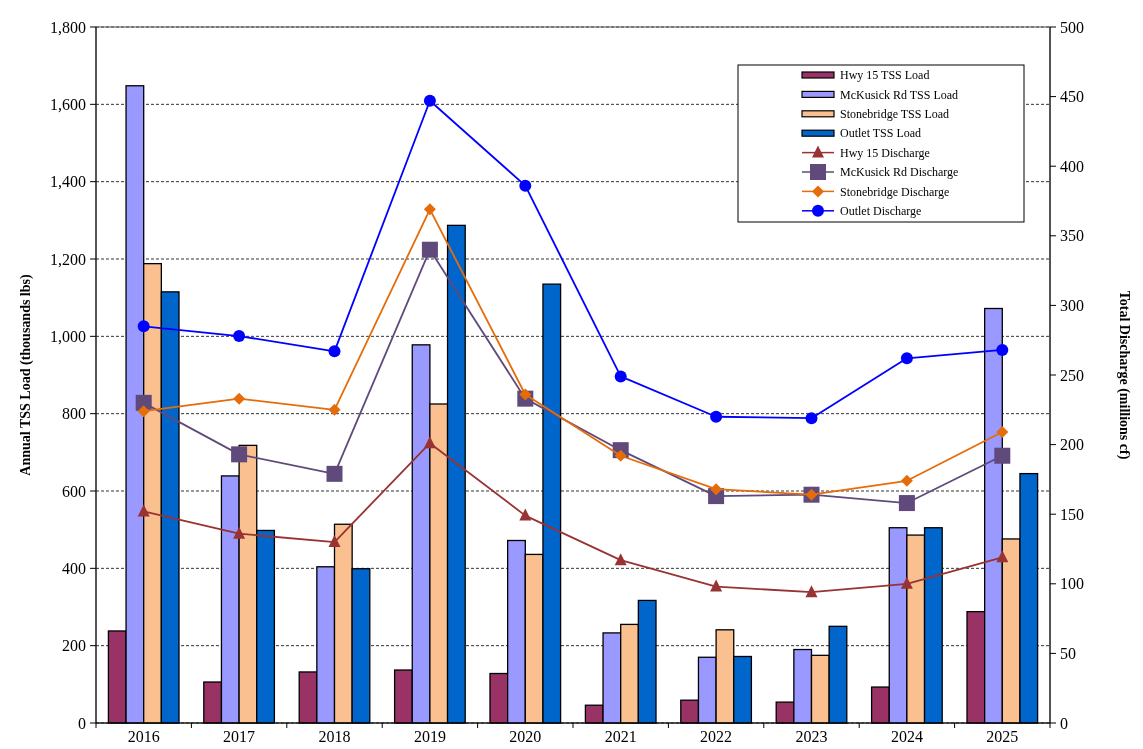 The image size is (1143, 749). I want to click on y2-tick-label: 400, so click(1072, 166).